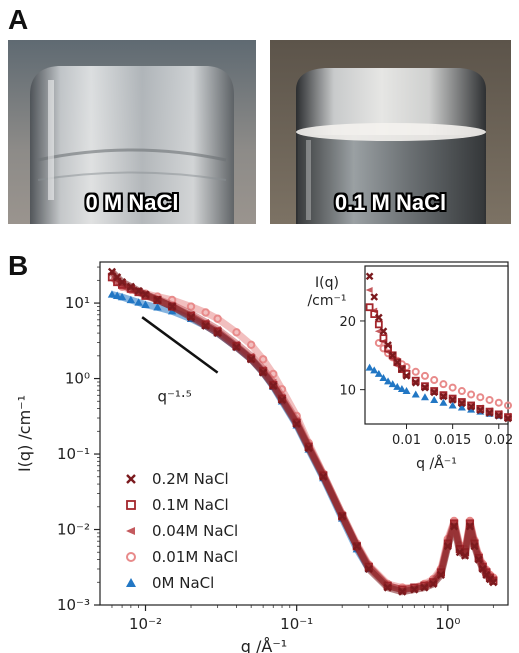 The height and width of the screenshot is (653, 519). What do you see at coordinates (327, 283) in the screenshot?
I see `inset-y-label-line1: I(q)` at bounding box center [327, 283].